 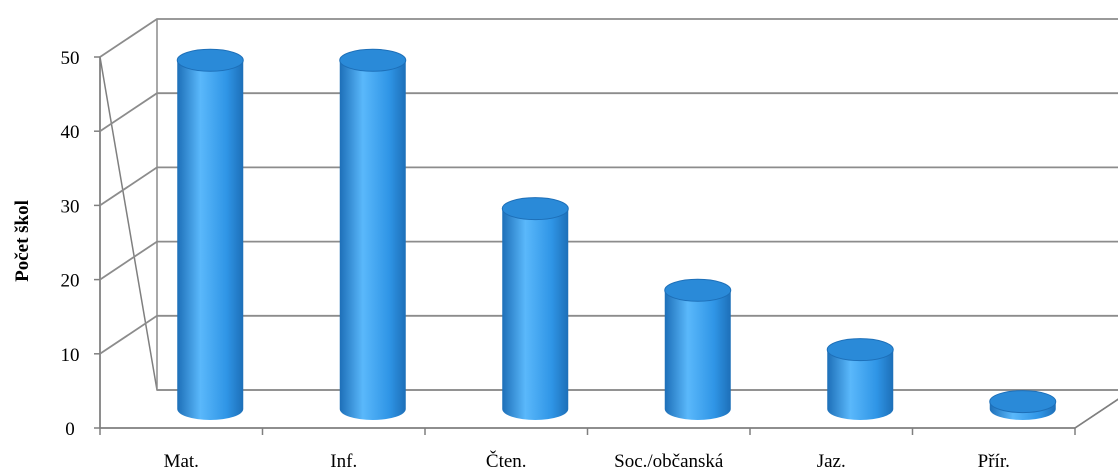 I want to click on x-tick-label: Přír., so click(x=994, y=461).